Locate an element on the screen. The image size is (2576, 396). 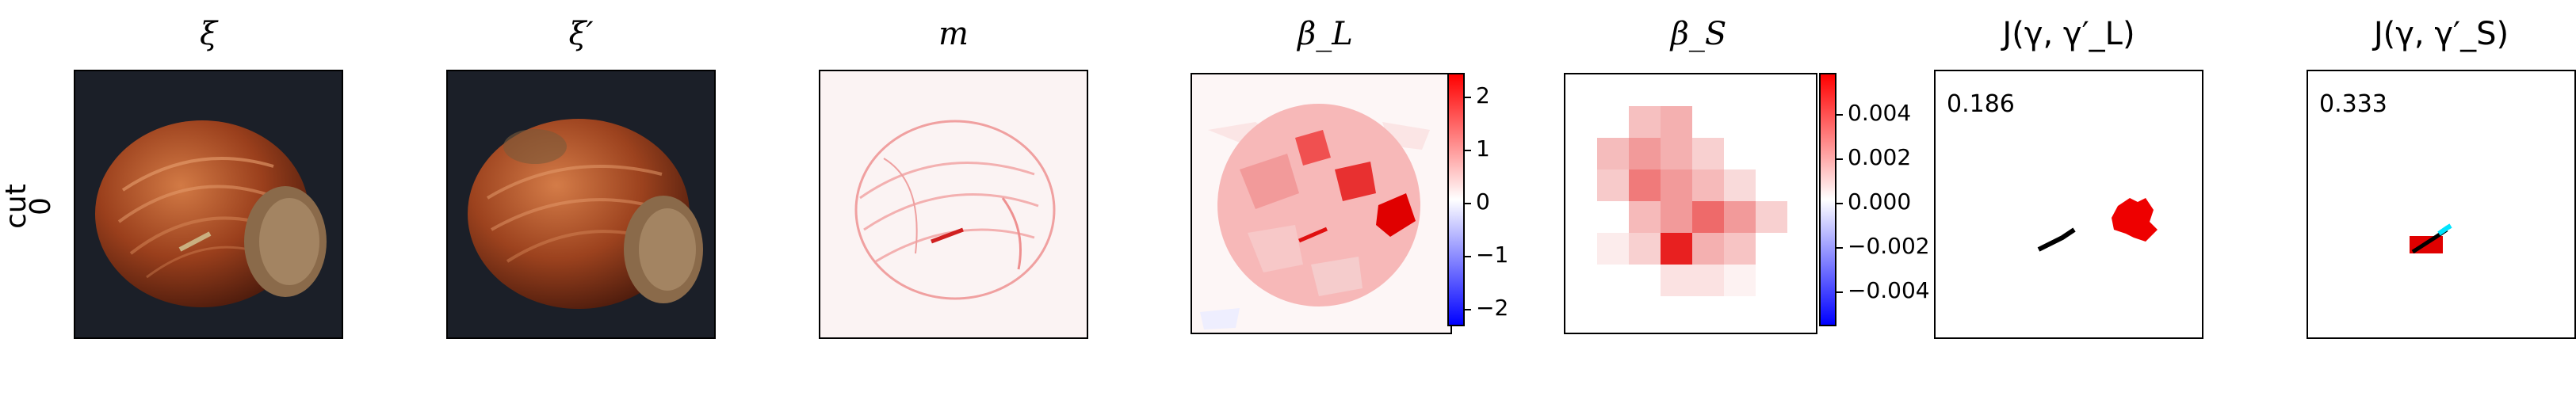
colorbar-beta-l-tick-m1: −1 is located at coordinates (1492, 255).